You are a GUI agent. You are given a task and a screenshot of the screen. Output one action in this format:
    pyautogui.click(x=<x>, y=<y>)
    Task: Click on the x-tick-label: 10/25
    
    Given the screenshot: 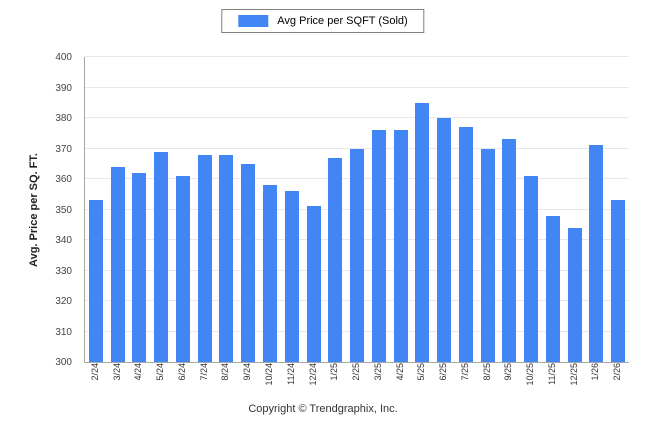 What is the action you would take?
    pyautogui.click(x=530, y=374)
    